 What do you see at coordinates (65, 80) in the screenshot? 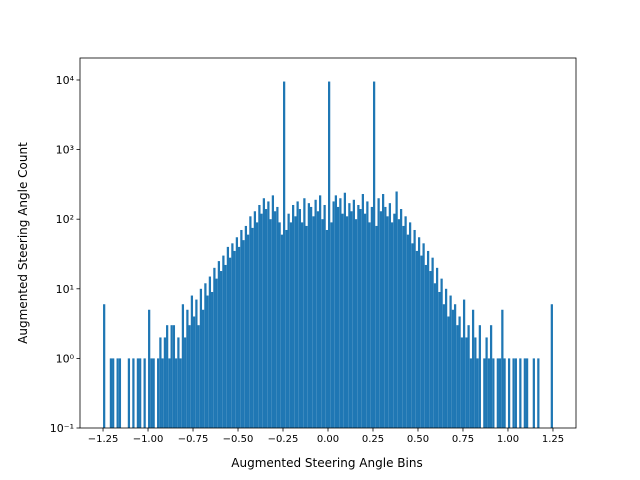
I see `y-tick-label: 10⁴` at bounding box center [65, 80].